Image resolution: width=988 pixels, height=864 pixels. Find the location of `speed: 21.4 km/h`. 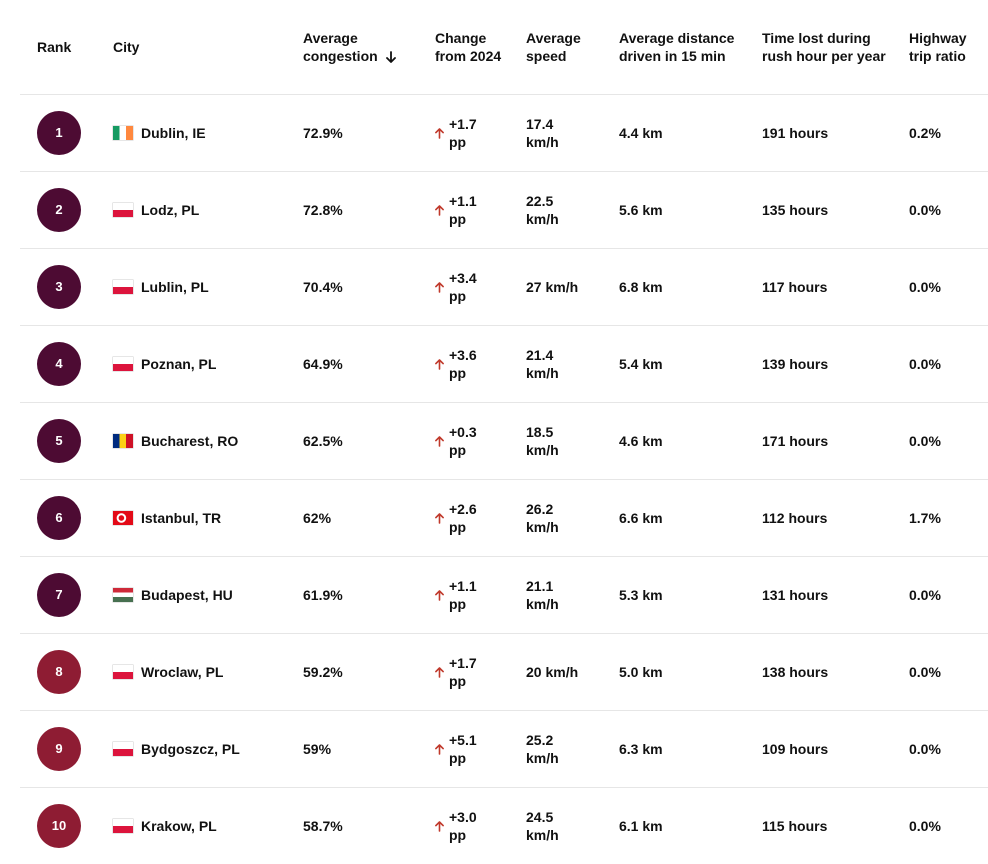

speed: 21.4 km/h is located at coordinates (557, 364).